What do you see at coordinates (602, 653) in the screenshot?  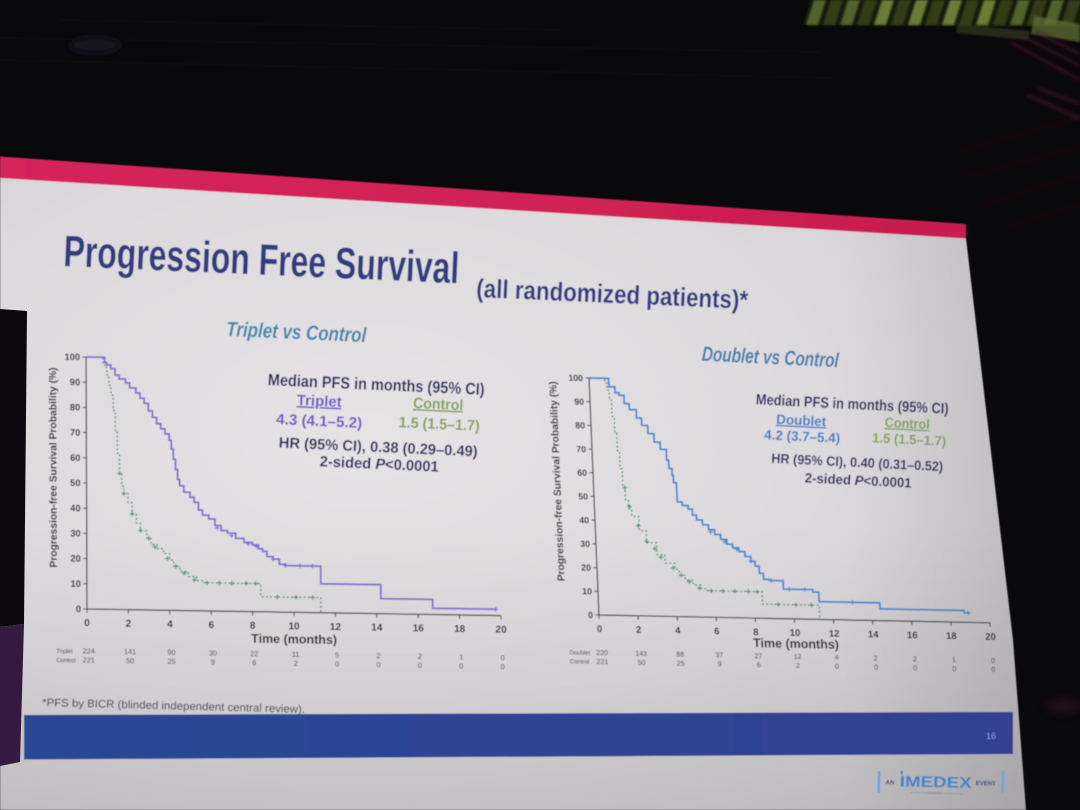 I see `svg-text: 220` at bounding box center [602, 653].